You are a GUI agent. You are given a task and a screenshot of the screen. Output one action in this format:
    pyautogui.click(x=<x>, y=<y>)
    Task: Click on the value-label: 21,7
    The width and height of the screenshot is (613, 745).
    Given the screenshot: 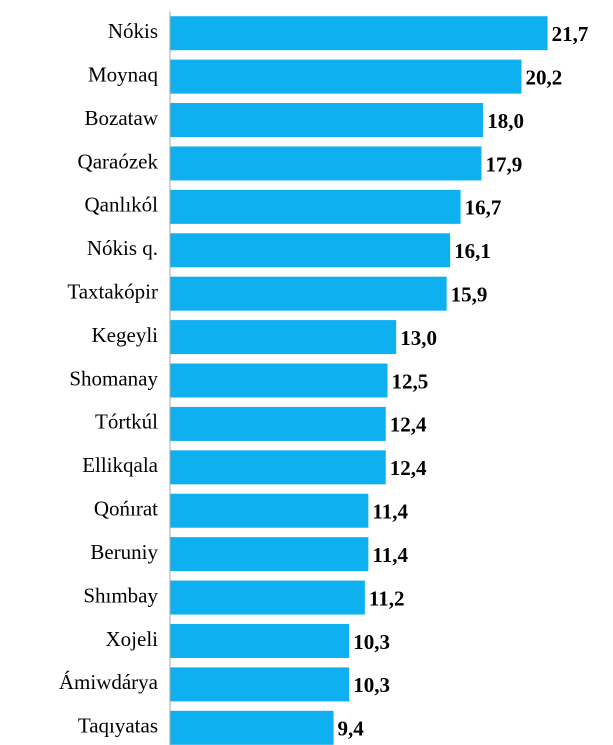 What is the action you would take?
    pyautogui.click(x=570, y=34)
    